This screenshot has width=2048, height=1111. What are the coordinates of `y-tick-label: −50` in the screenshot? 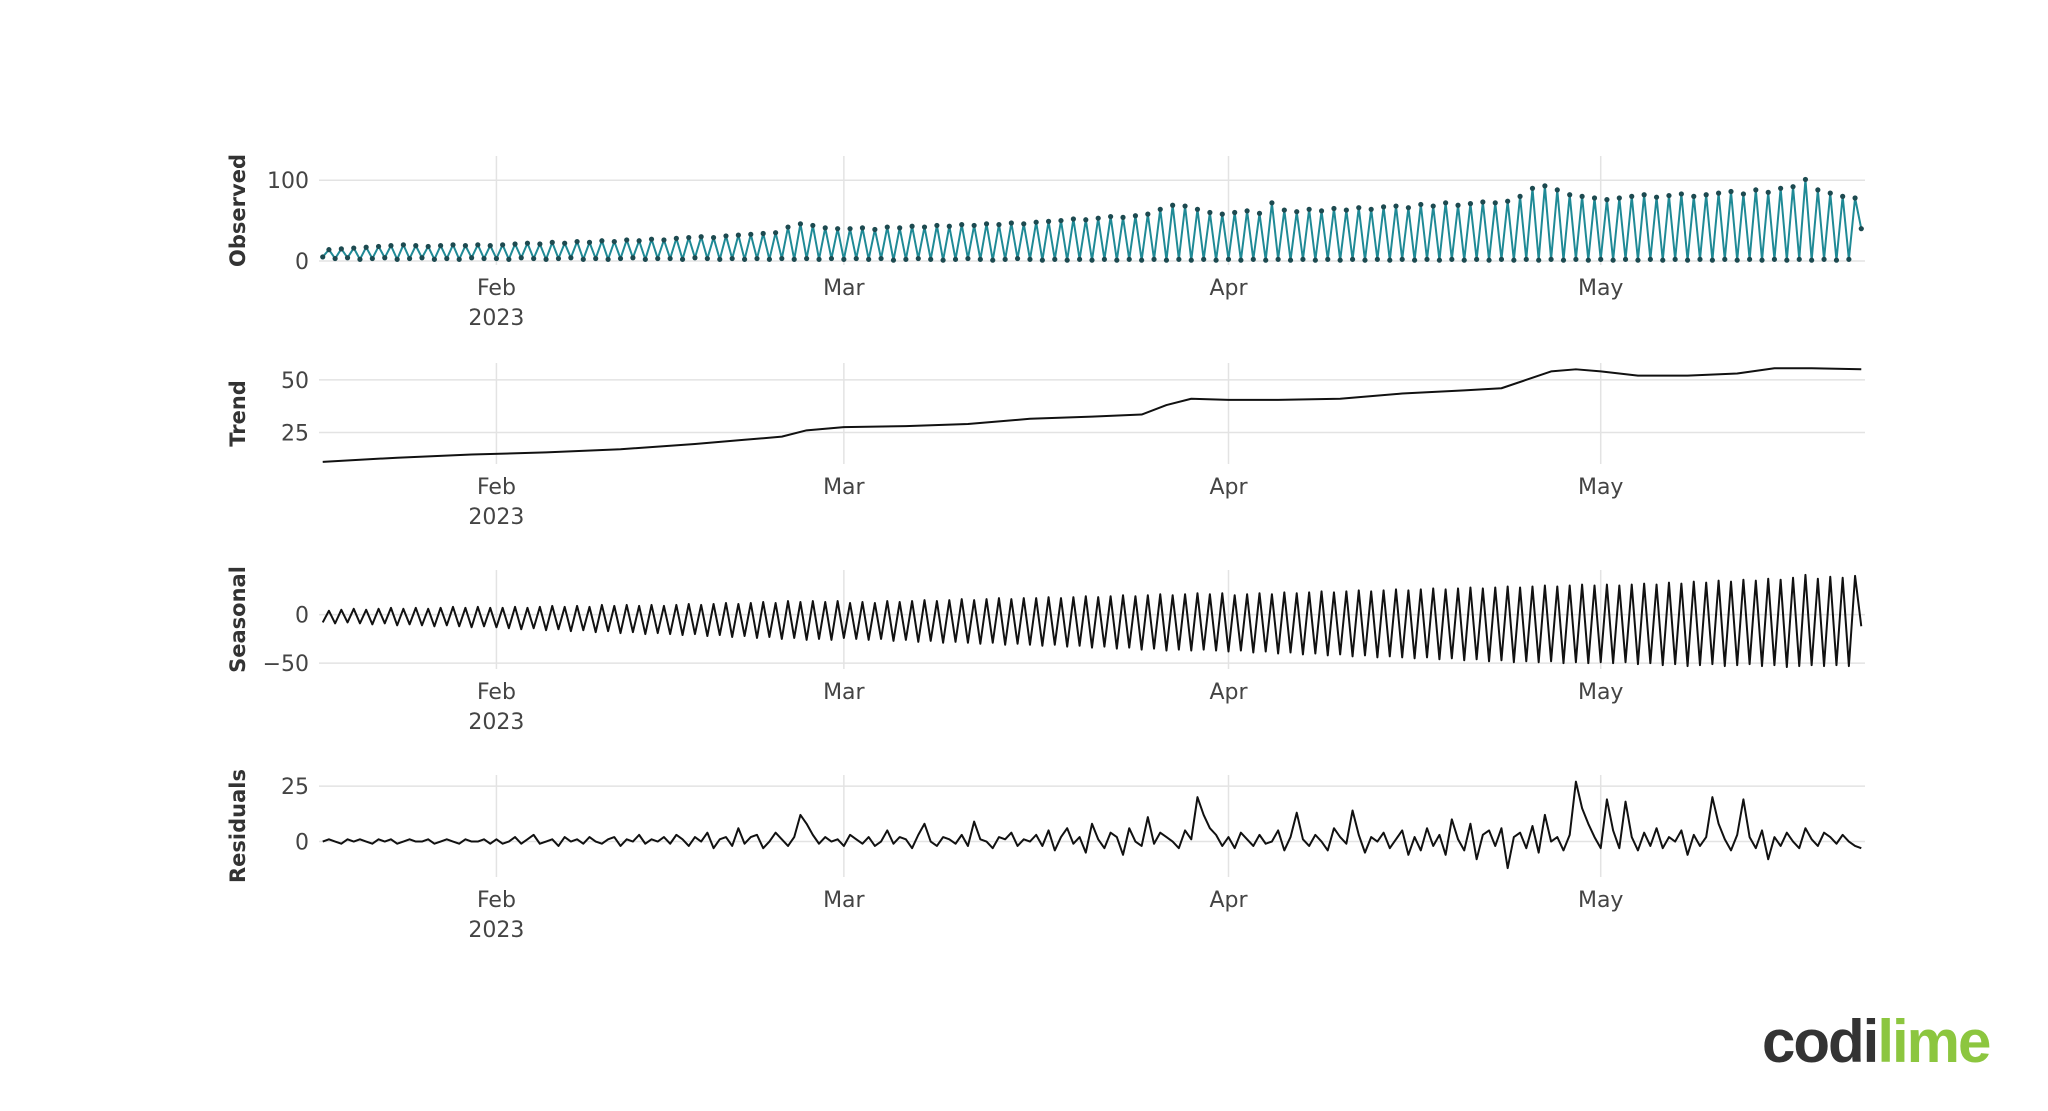 It's located at (286, 664).